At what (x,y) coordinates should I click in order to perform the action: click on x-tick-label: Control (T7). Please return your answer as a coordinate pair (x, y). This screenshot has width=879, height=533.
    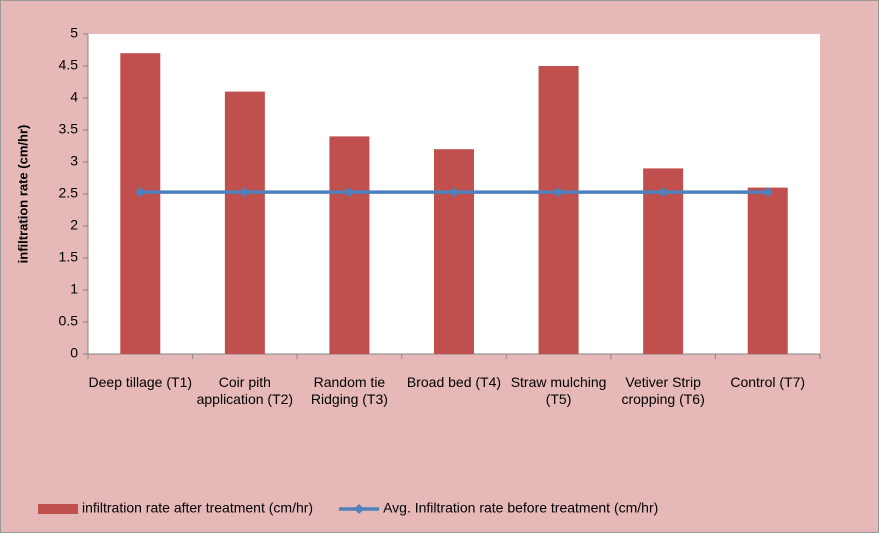
    Looking at the image, I should click on (768, 382).